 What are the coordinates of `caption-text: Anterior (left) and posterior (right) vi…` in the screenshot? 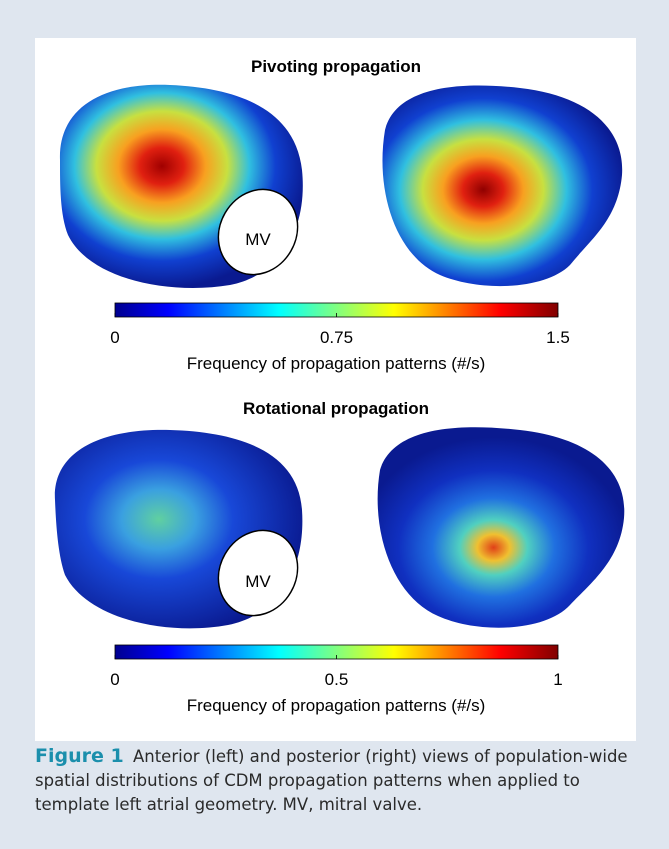 It's located at (331, 780).